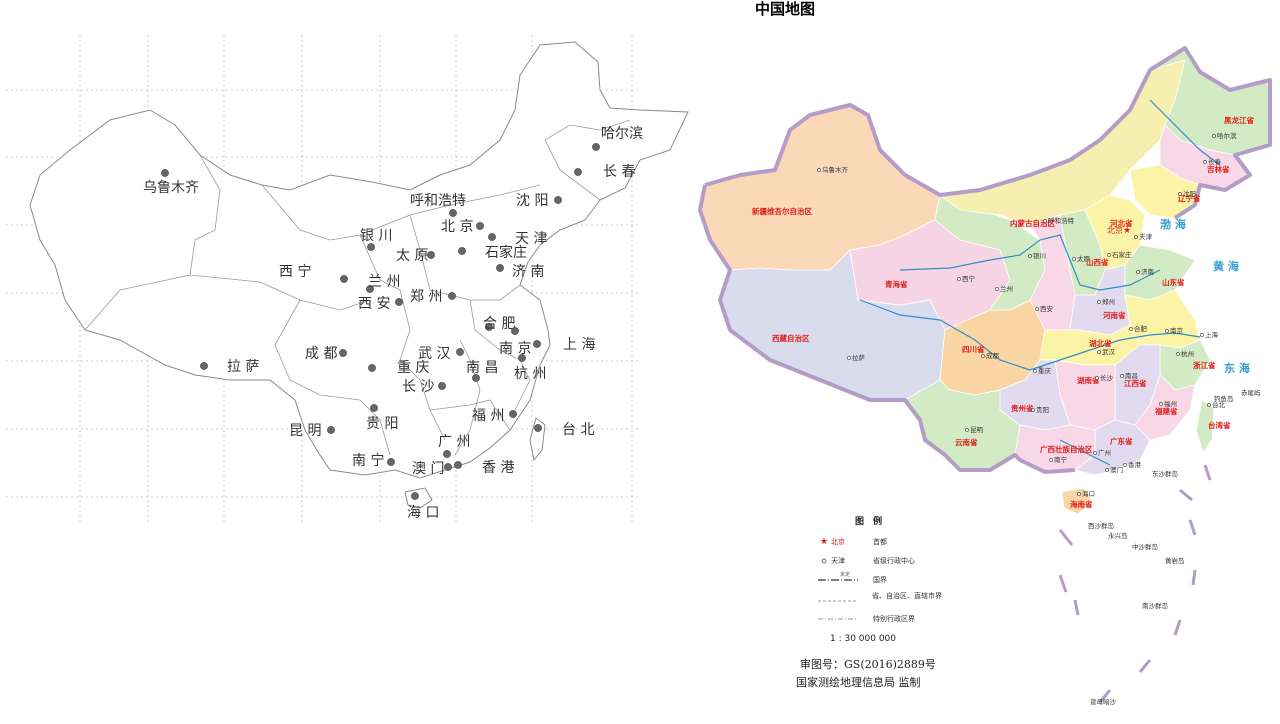 The image size is (1280, 724). What do you see at coordinates (868, 560) in the screenshot?
I see `legend-item-provincial-center: 天津 省级行政中心` at bounding box center [868, 560].